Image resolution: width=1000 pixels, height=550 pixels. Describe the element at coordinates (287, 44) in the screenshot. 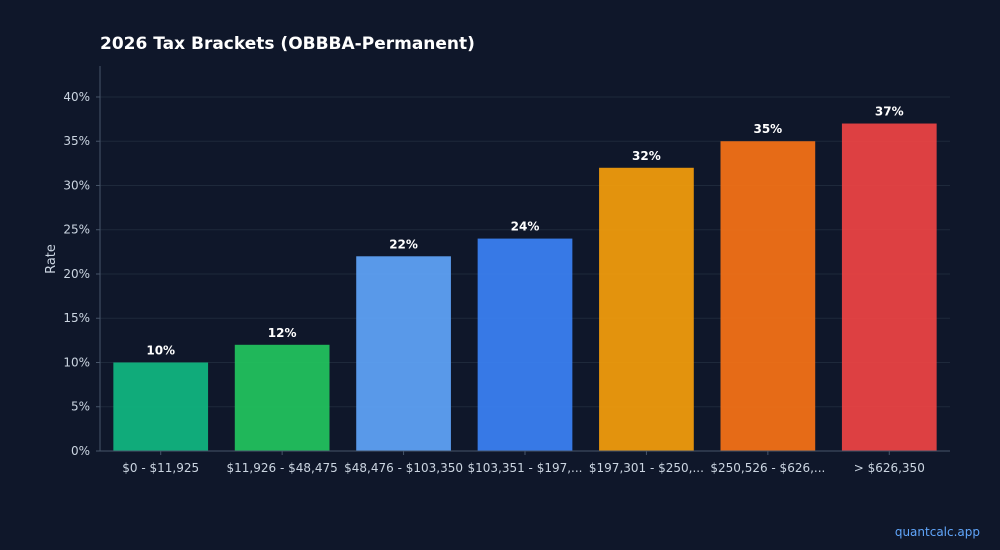

I see `chart-title: 2026 Tax Brackets (OBBBA-Permanent)` at that location.